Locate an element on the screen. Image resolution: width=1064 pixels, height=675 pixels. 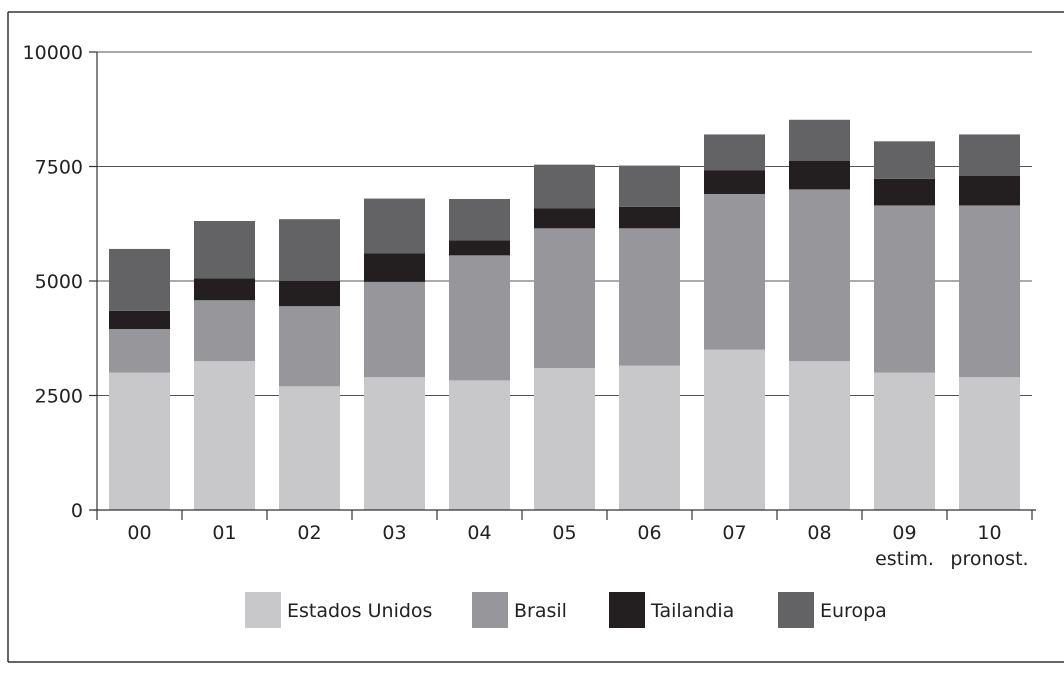
y-tick-label: 2500 is located at coordinates (59, 397).